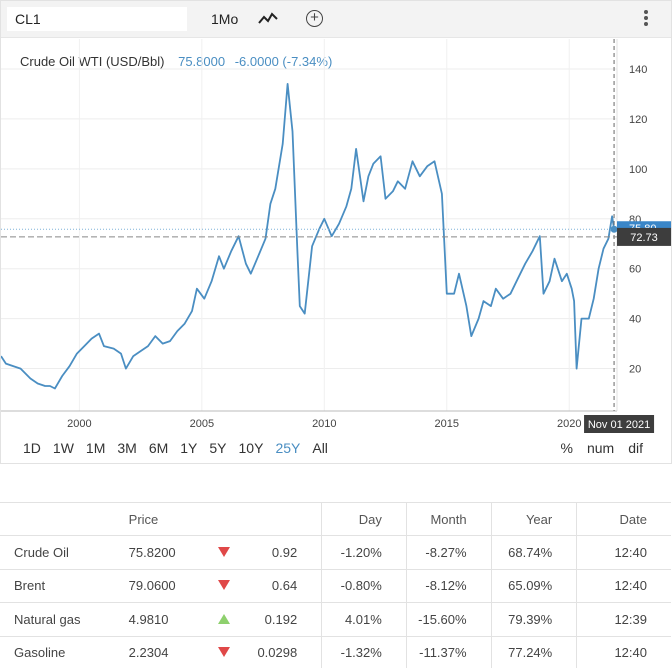 The image size is (672, 668). Describe the element at coordinates (533, 552) in the screenshot. I see `year-cell: 68.74%` at that location.